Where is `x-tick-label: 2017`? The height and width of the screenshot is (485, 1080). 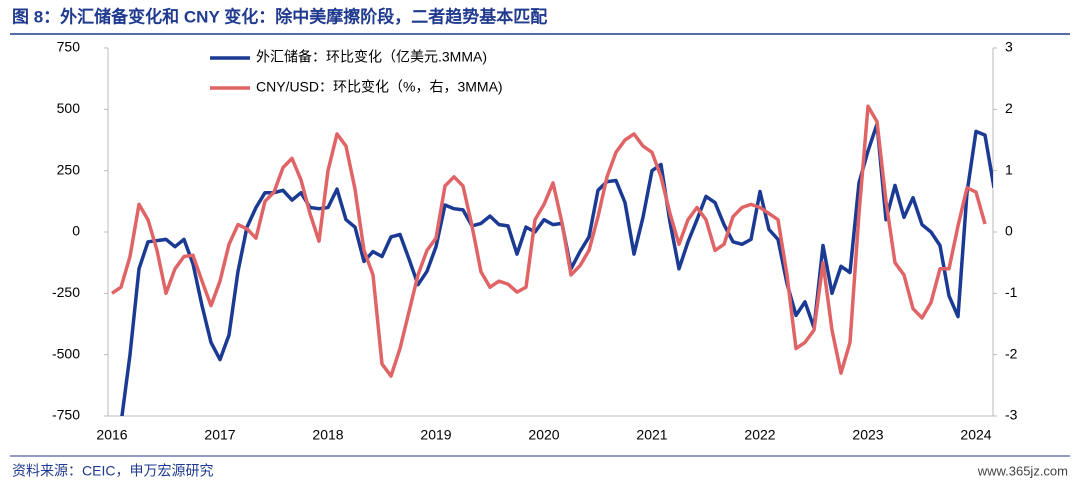 x-tick-label: 2017 is located at coordinates (219, 435).